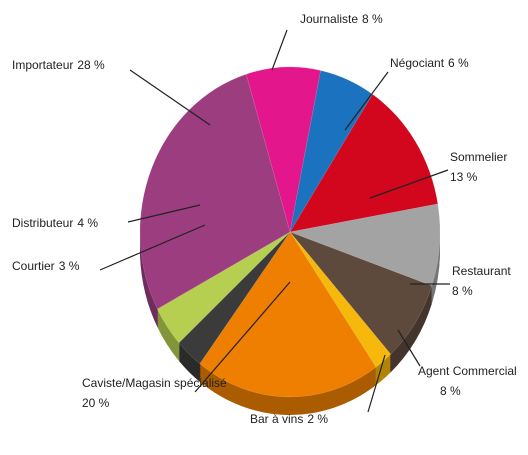 This screenshot has width=528, height=455. Describe the element at coordinates (42, 223) in the screenshot. I see `slice-label: Distributeur` at that location.